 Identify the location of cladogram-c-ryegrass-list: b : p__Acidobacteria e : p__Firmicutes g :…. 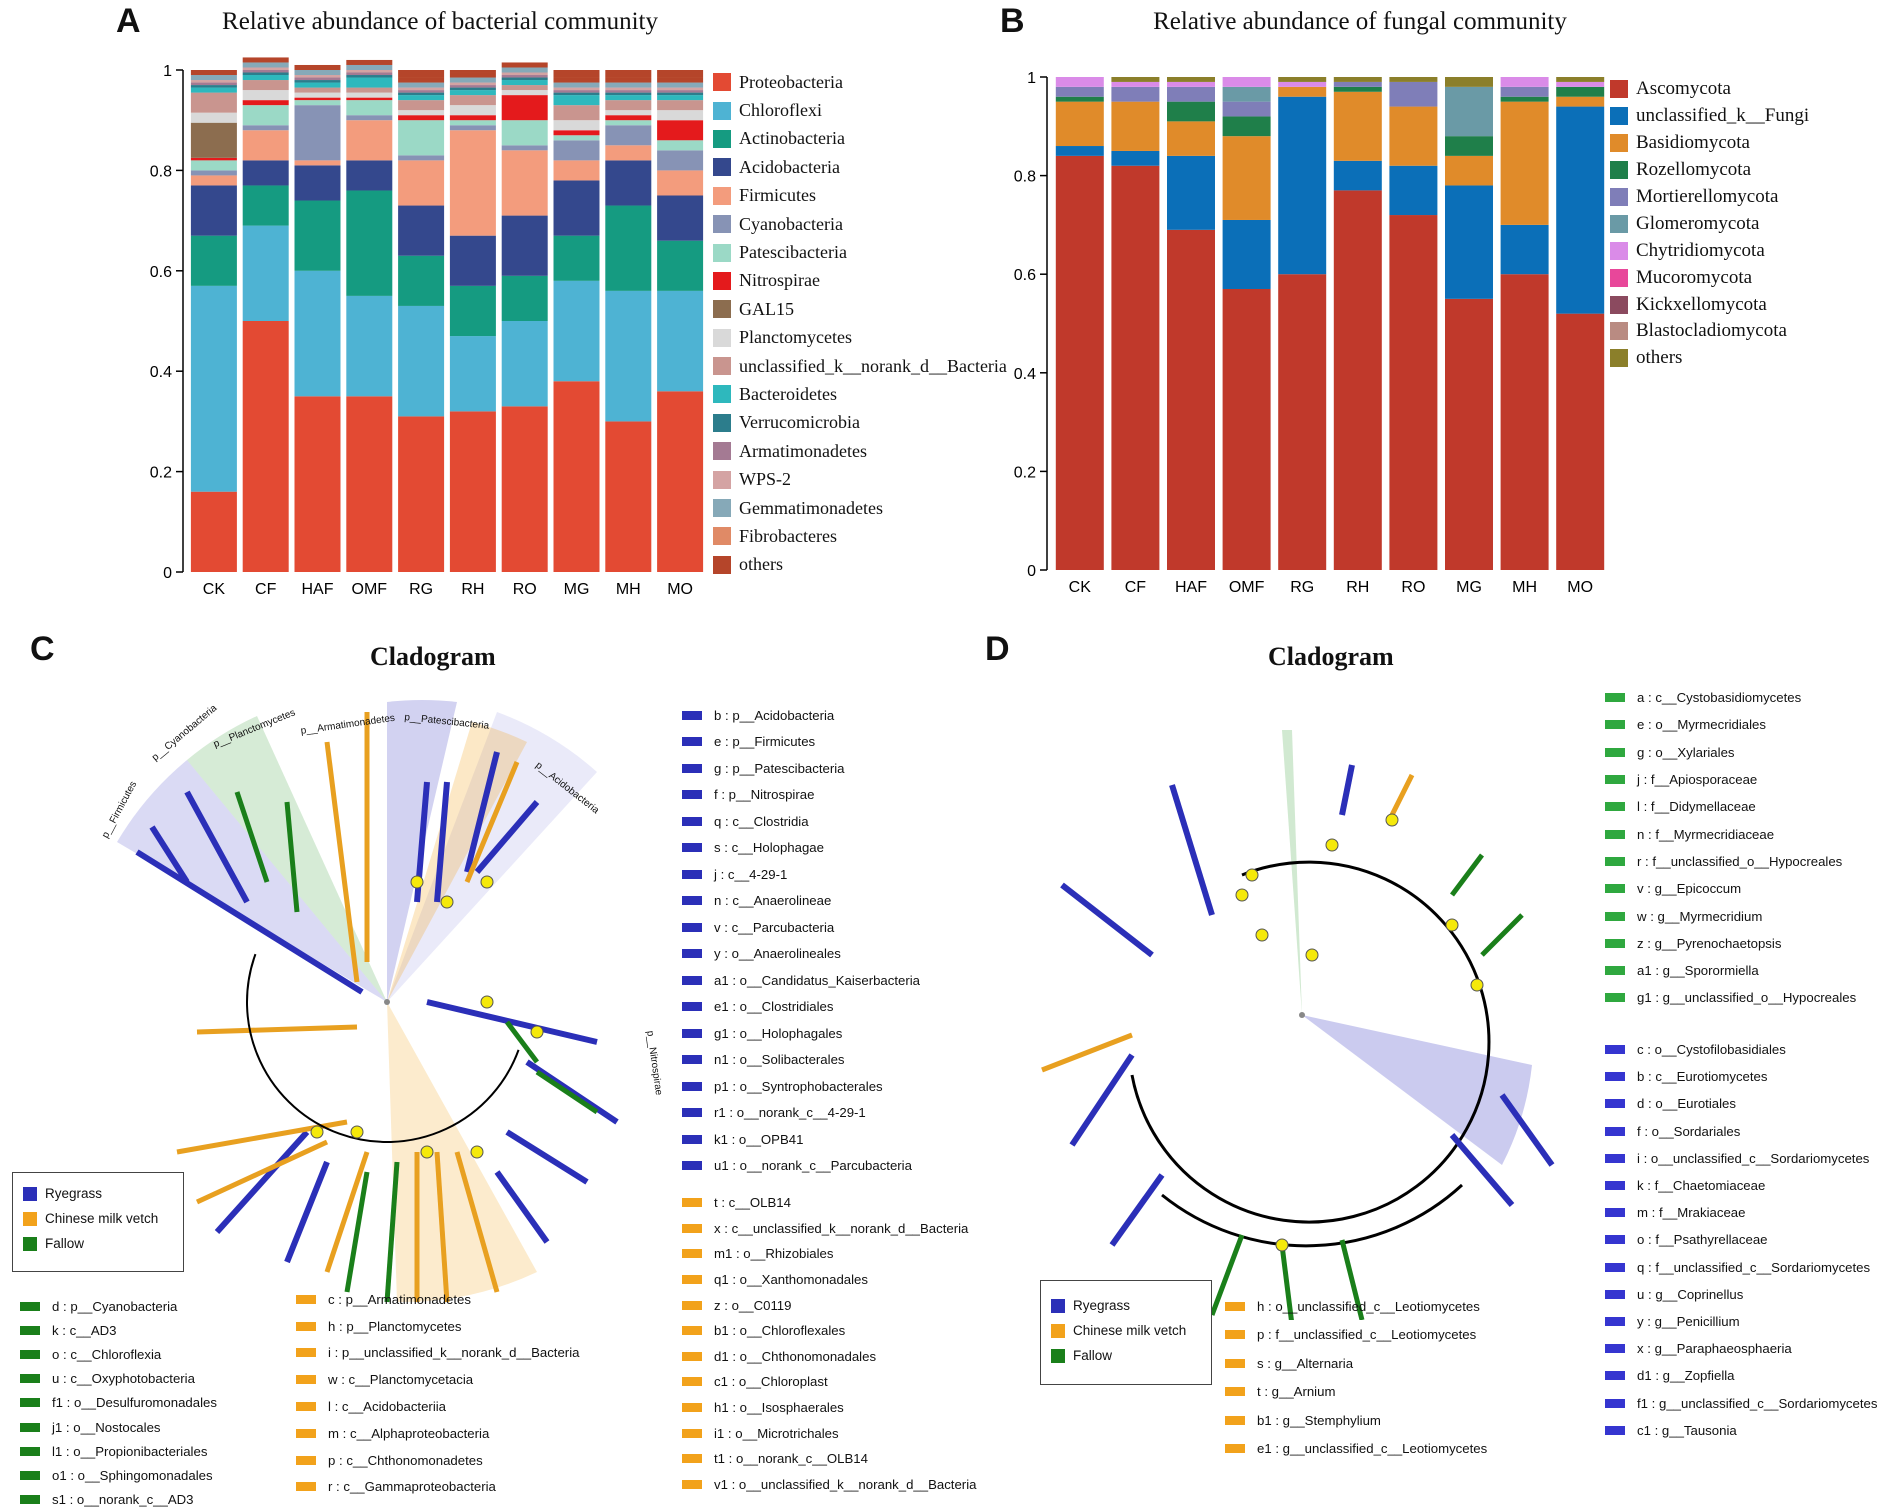
(801, 940).